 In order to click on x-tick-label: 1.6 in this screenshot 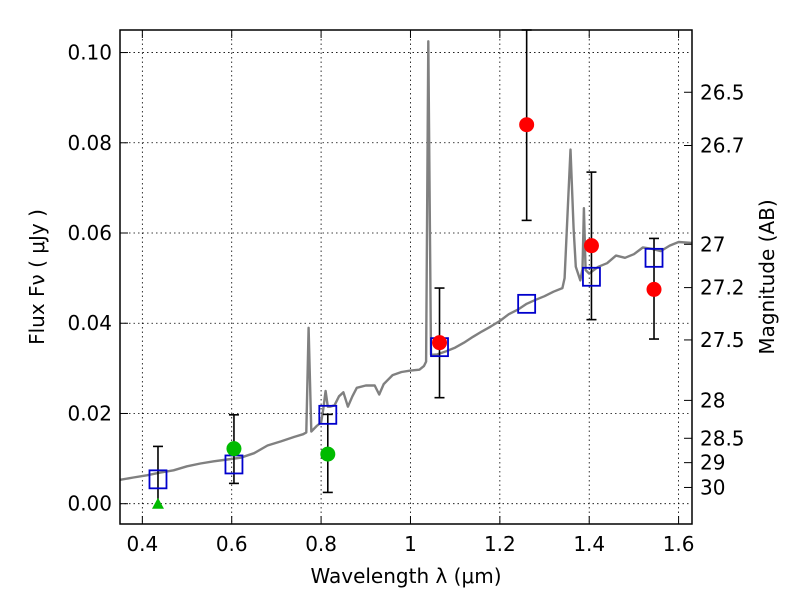, I will do `click(679, 544)`.